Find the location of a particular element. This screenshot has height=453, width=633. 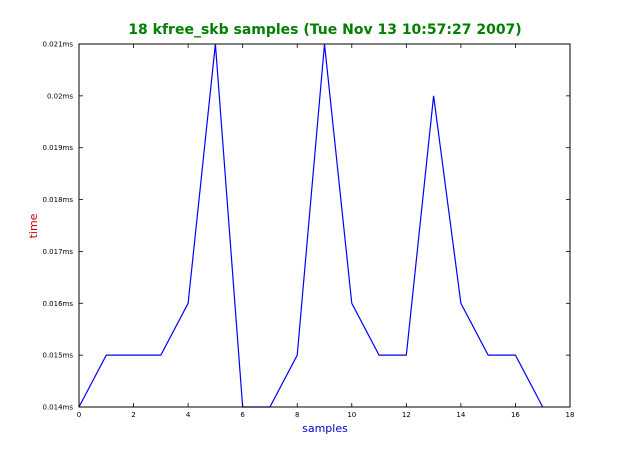

x-tick-label: 18 is located at coordinates (570, 415).